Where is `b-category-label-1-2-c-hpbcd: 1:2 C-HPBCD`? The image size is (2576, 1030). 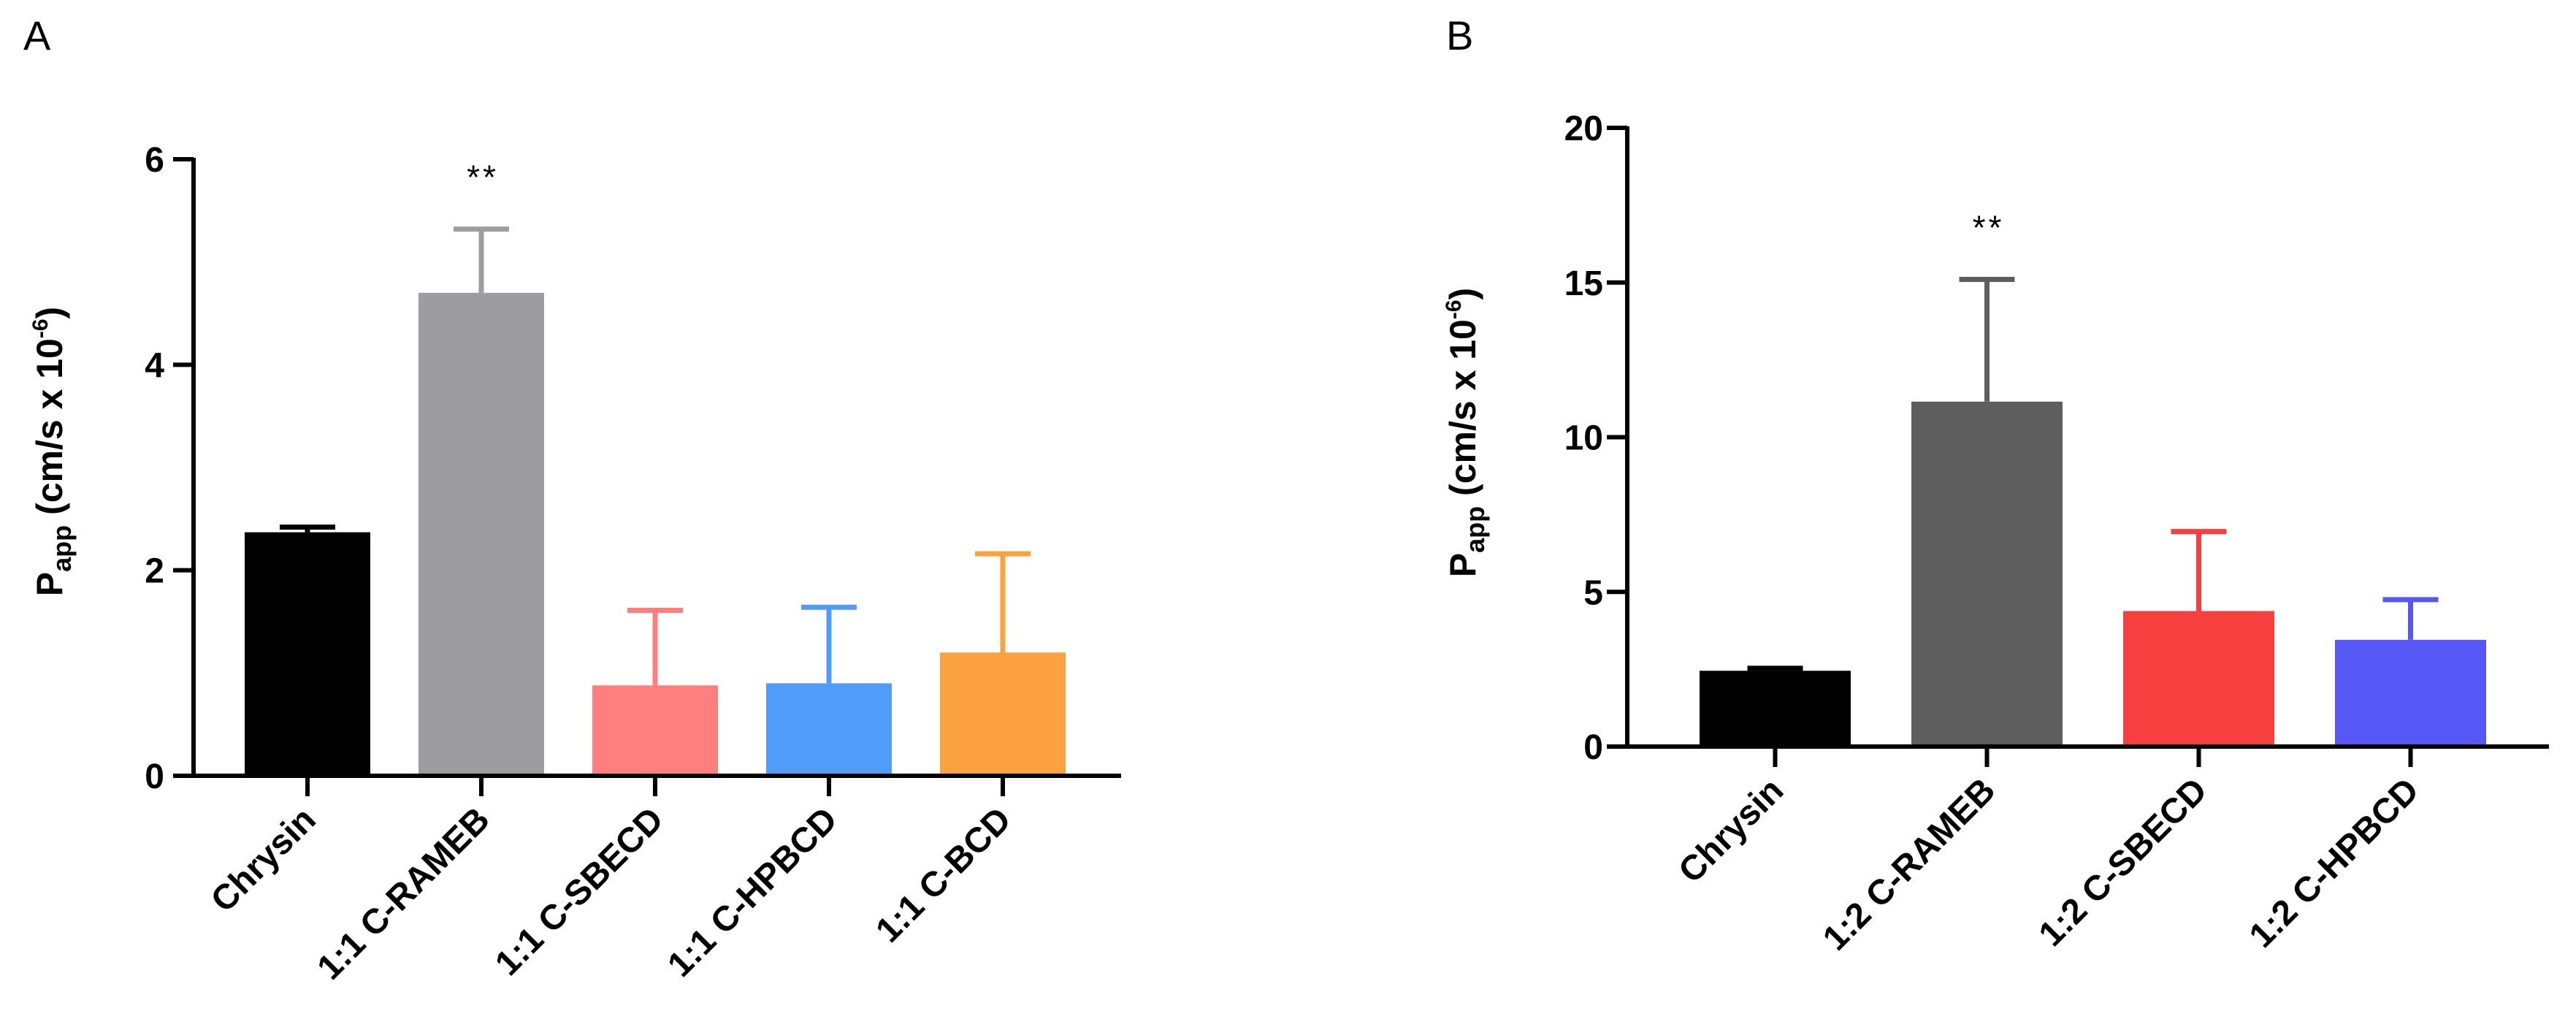
b-category-label-1-2-c-hpbcd: 1:2 C-HPBCD is located at coordinates (2334, 863).